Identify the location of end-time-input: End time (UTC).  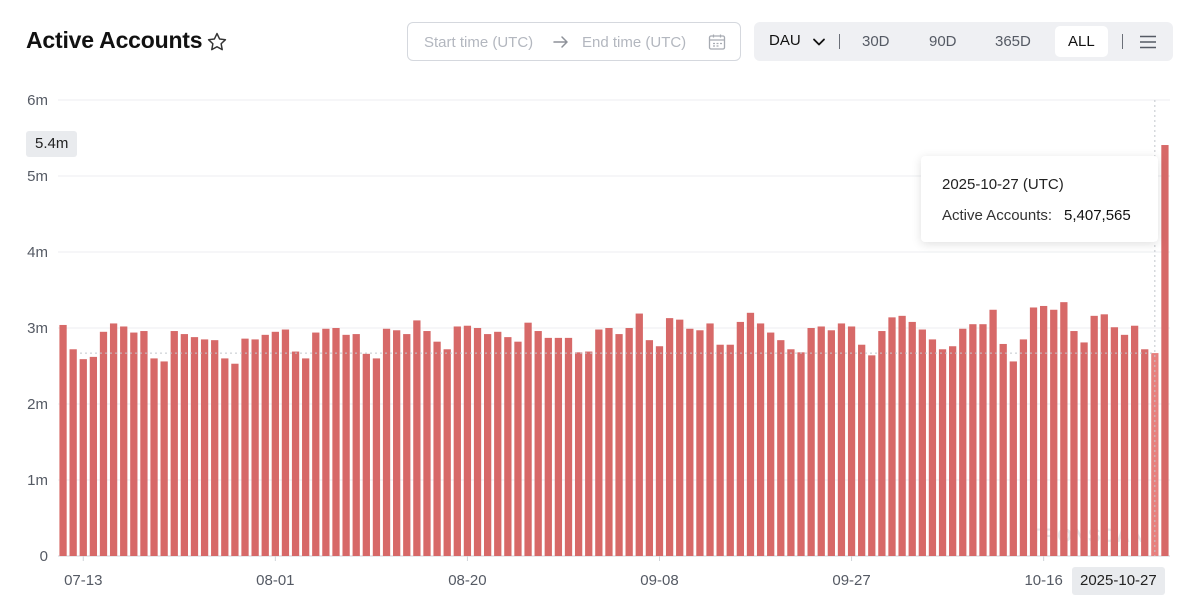
(634, 42).